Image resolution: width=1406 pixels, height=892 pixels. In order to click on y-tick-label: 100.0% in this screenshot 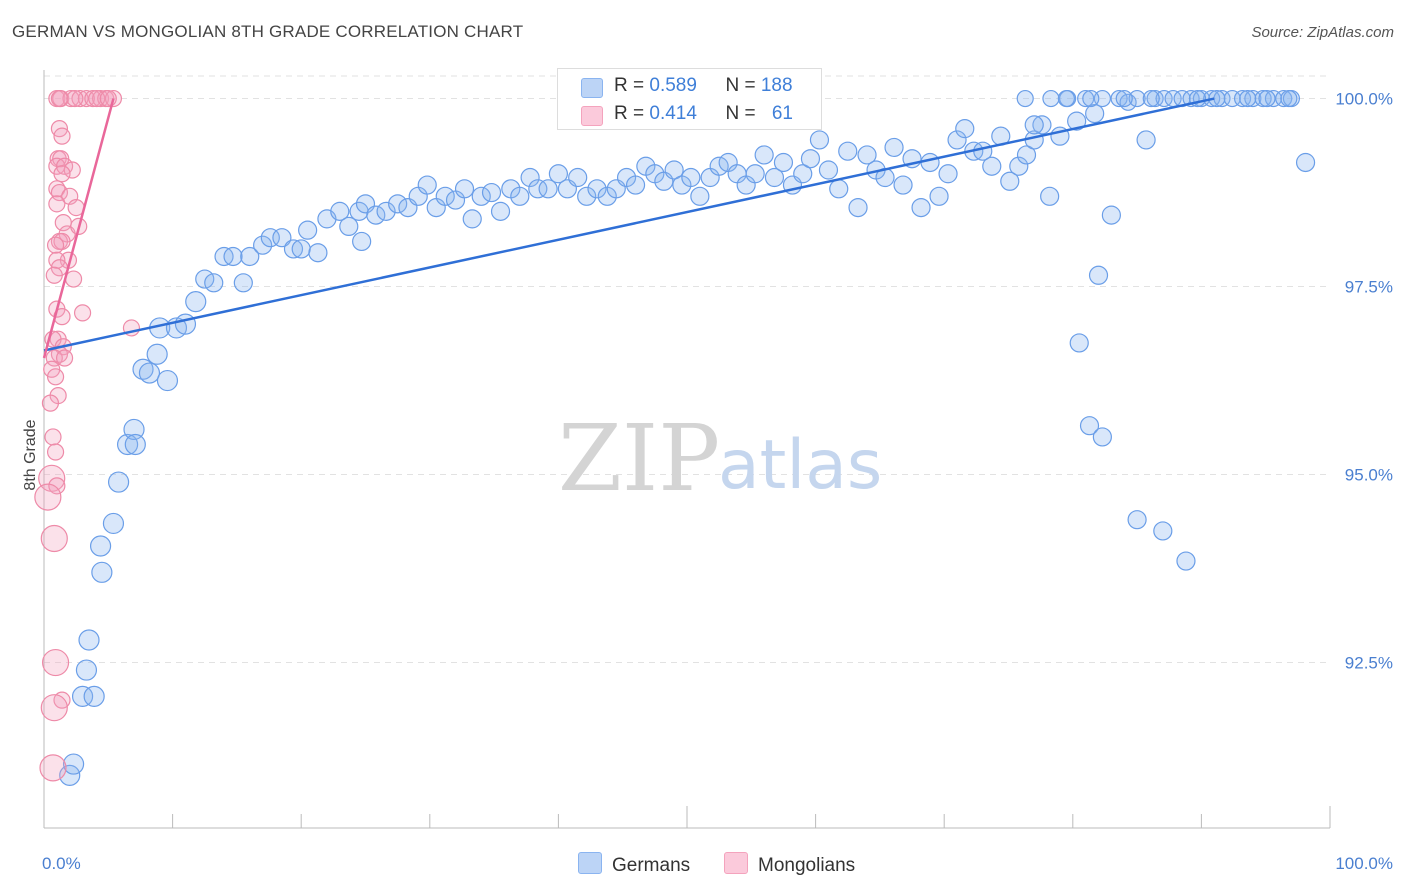, I will do `click(1364, 99)`.